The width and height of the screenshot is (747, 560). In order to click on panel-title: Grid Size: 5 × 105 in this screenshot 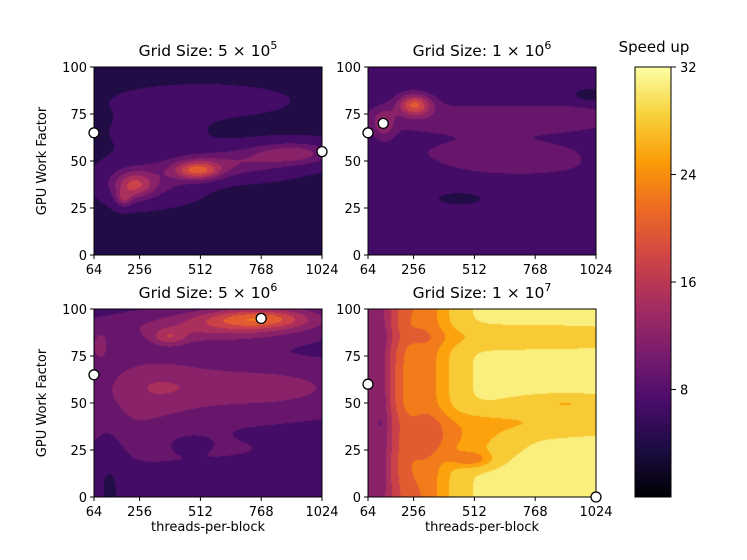, I will do `click(208, 49)`.